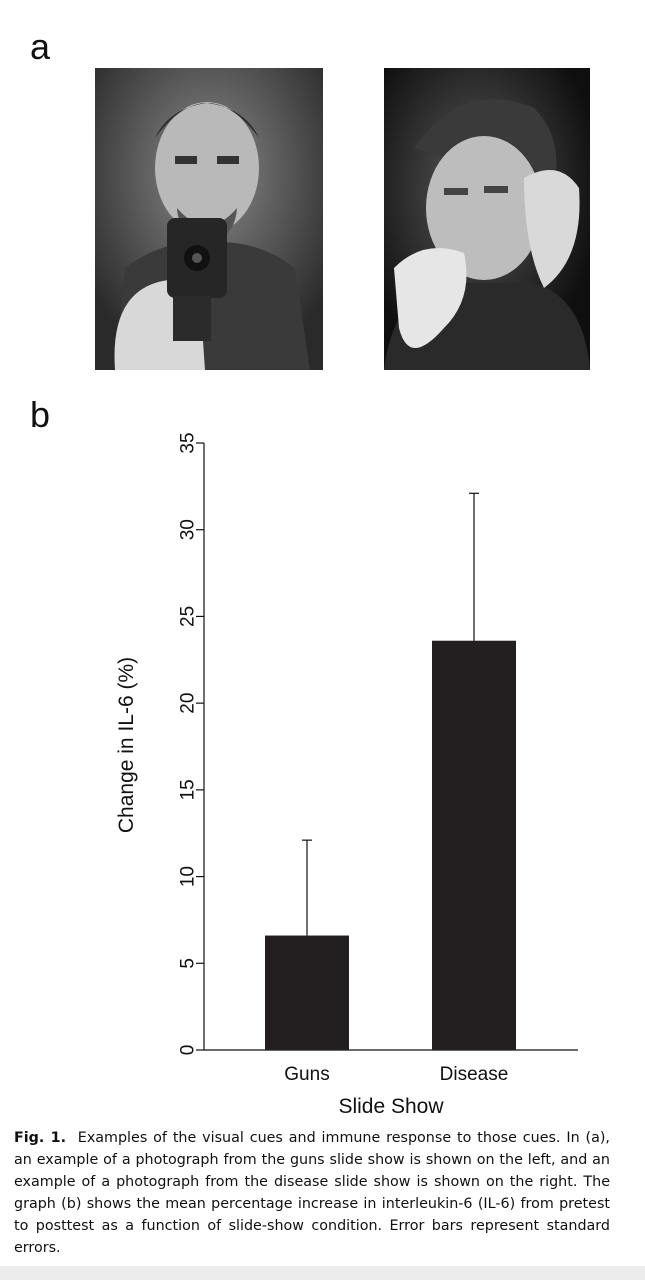 The height and width of the screenshot is (1280, 645). I want to click on sick-woman-coughing-icon, so click(487, 219).